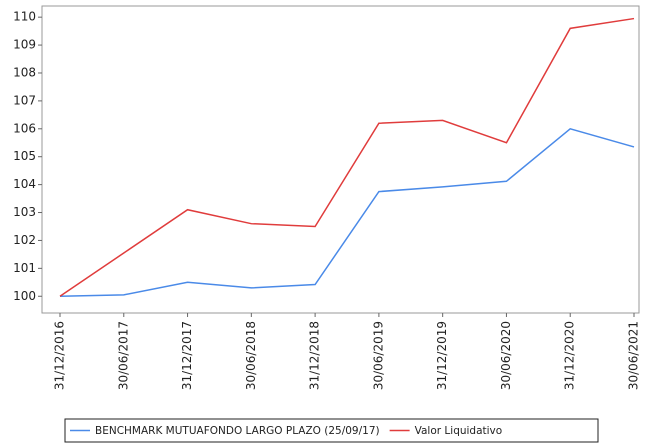 This screenshot has width=645, height=445. Describe the element at coordinates (24, 240) in the screenshot. I see `y-tick-label: 102` at that location.